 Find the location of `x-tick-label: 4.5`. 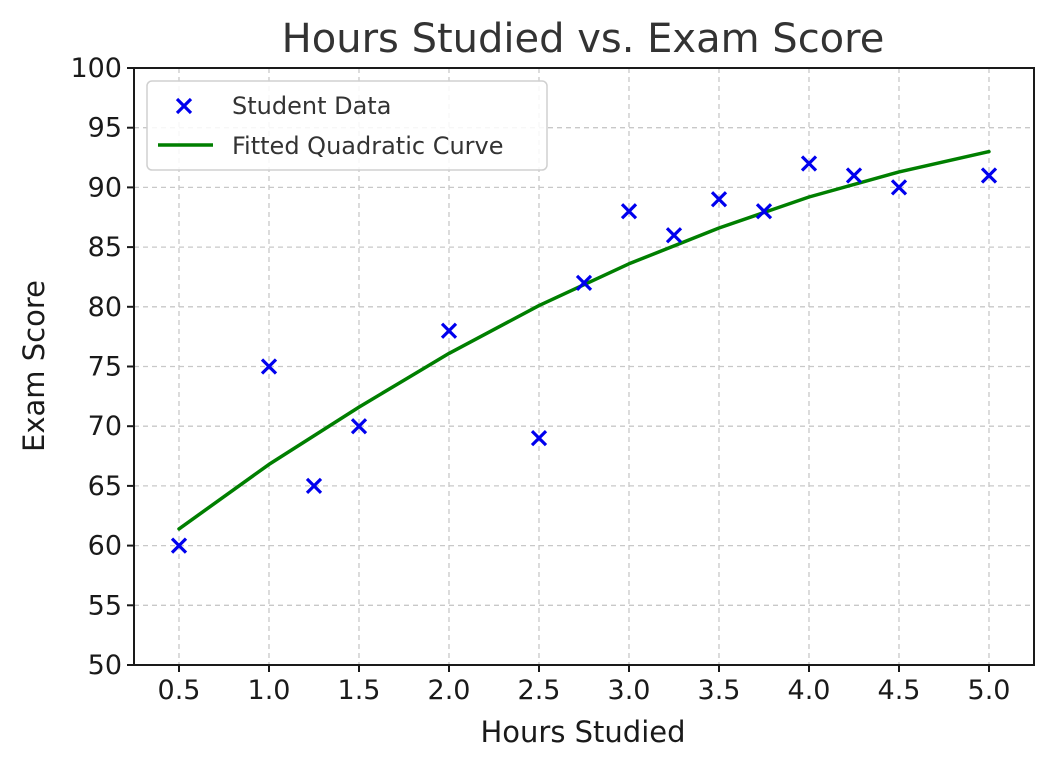

x-tick-label: 4.5 is located at coordinates (899, 690).